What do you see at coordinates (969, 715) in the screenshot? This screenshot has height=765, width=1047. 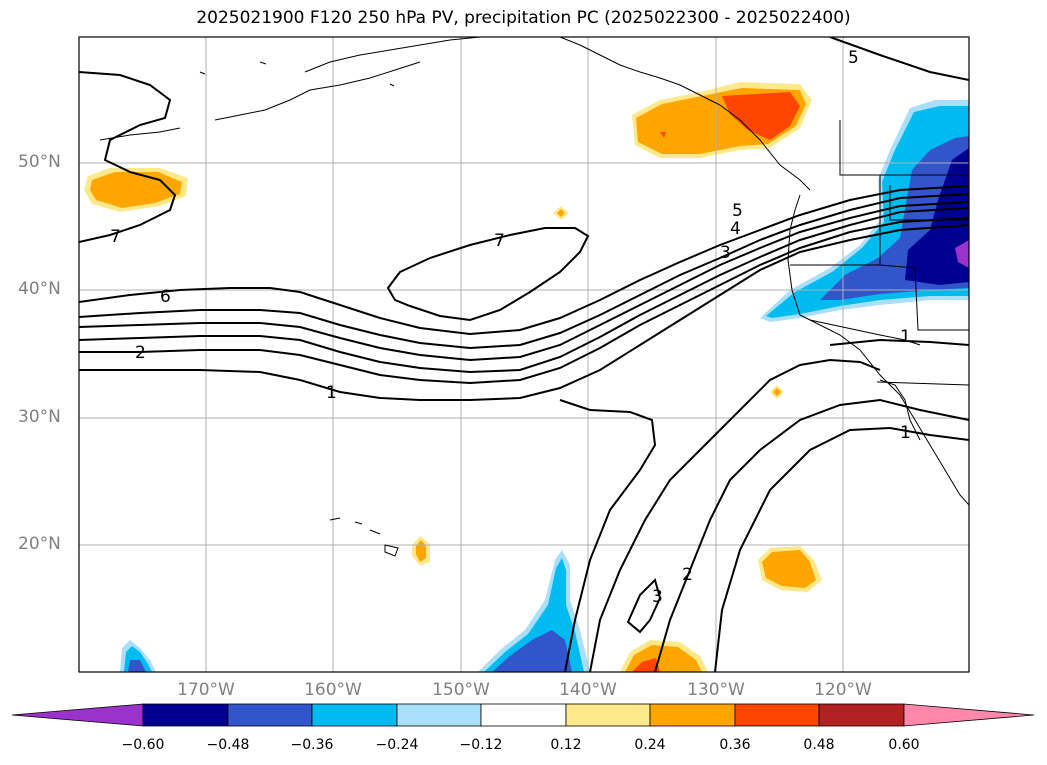 I see `colorbar-extend-high` at bounding box center [969, 715].